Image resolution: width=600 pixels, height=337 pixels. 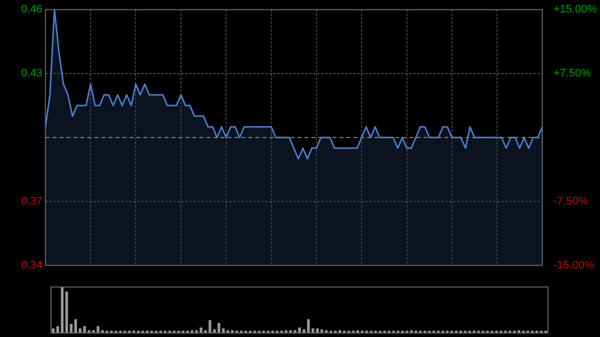 I want to click on y2-tick-label: +7.50%, so click(x=572, y=74).